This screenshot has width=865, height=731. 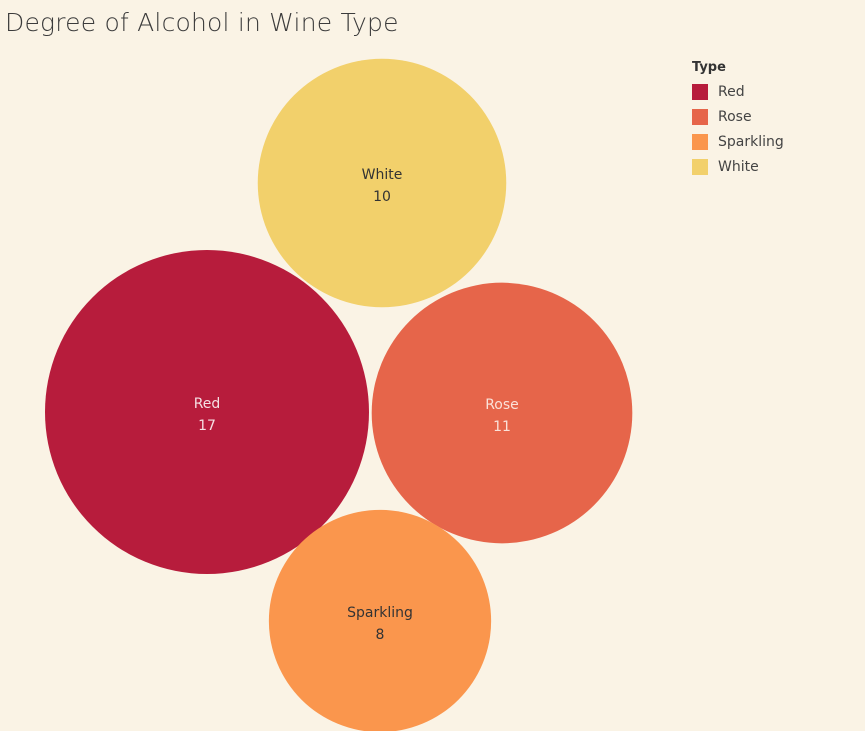 I want to click on legend-item-sparkling: Sparkling, so click(x=738, y=141).